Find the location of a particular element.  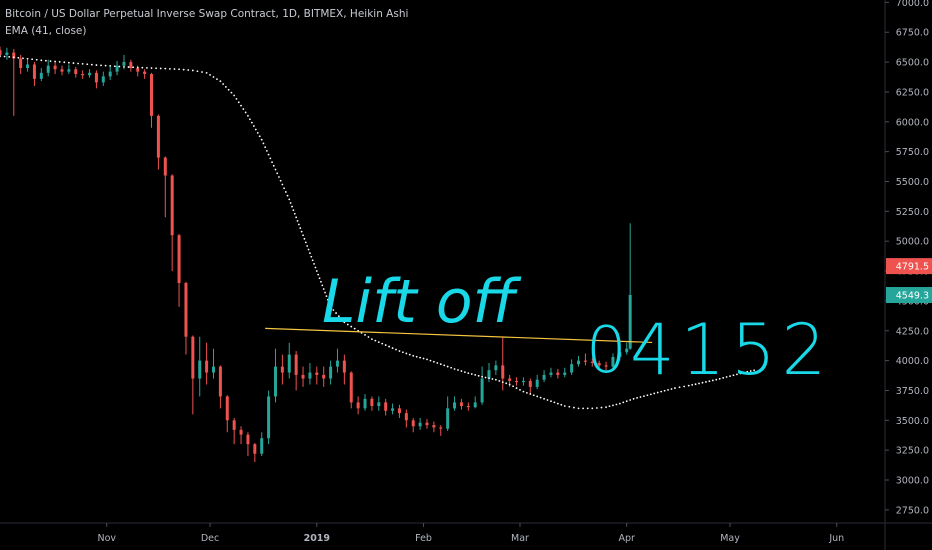

y-tick-label: 2750.0 is located at coordinates (912, 510).